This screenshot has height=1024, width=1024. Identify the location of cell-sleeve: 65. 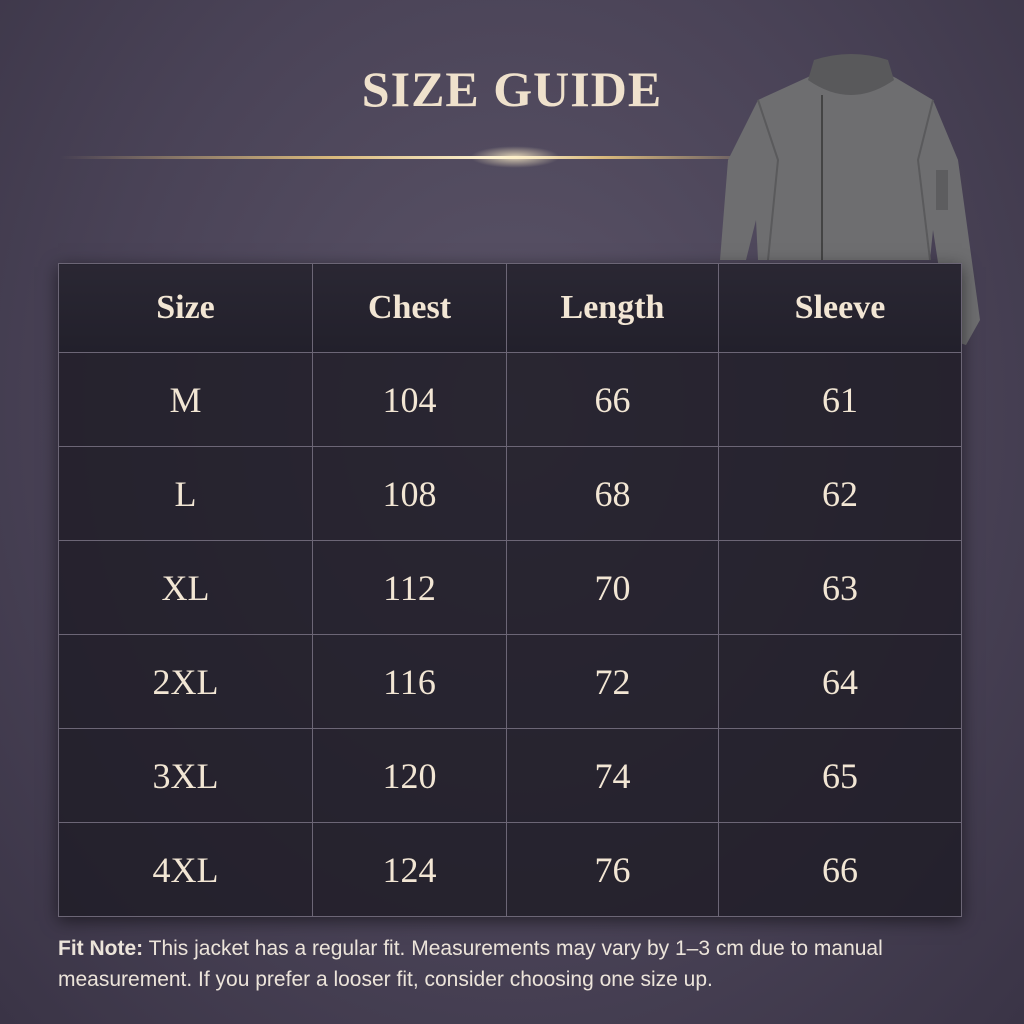
(840, 775).